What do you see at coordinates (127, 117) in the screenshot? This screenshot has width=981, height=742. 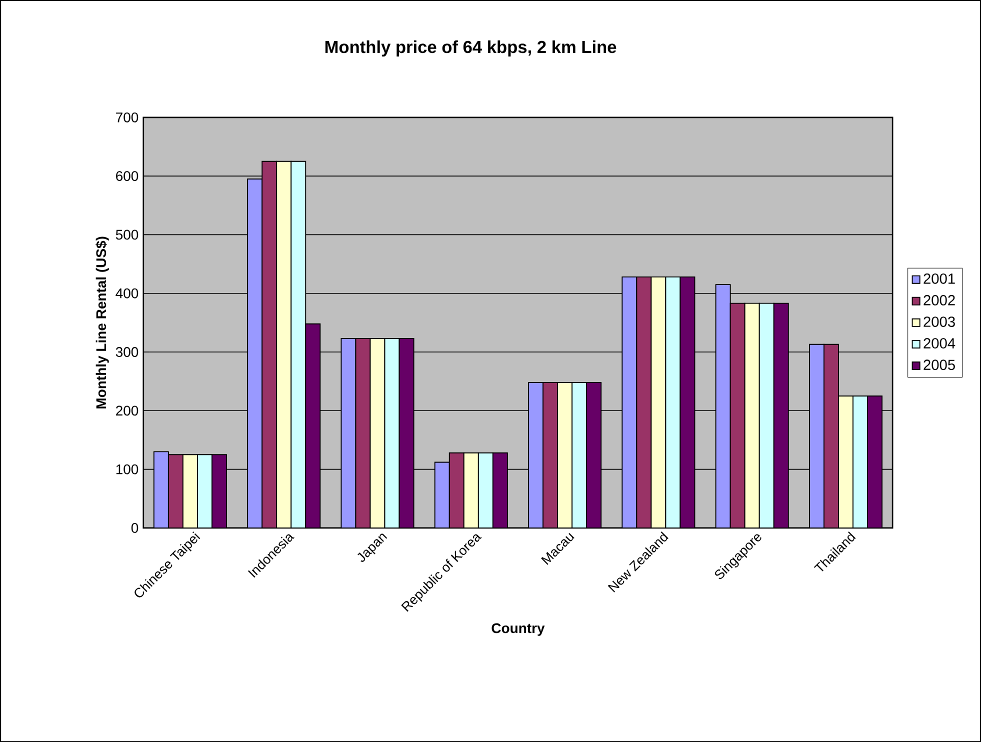 I see `y-tick-label: 700` at bounding box center [127, 117].